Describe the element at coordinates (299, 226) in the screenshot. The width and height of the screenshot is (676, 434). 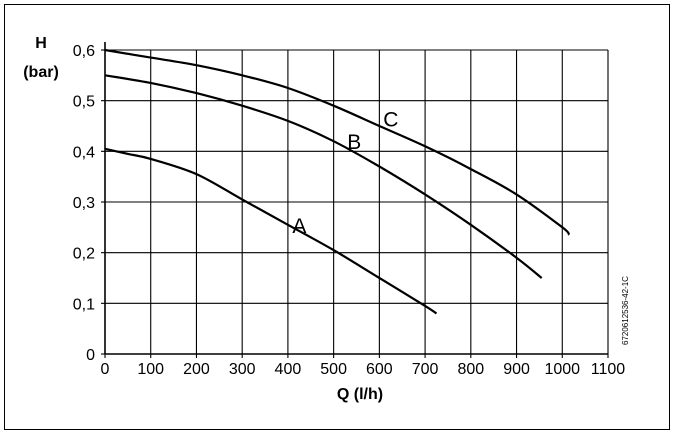
I see `curve-label-a: A` at that location.